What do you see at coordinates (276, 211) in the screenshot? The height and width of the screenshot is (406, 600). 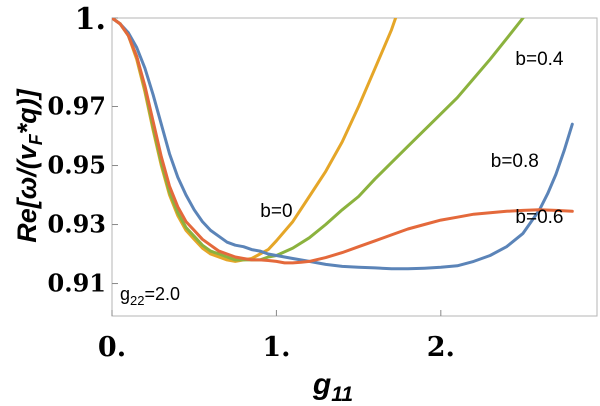 I see `series-label-b-0: b=0` at bounding box center [276, 211].